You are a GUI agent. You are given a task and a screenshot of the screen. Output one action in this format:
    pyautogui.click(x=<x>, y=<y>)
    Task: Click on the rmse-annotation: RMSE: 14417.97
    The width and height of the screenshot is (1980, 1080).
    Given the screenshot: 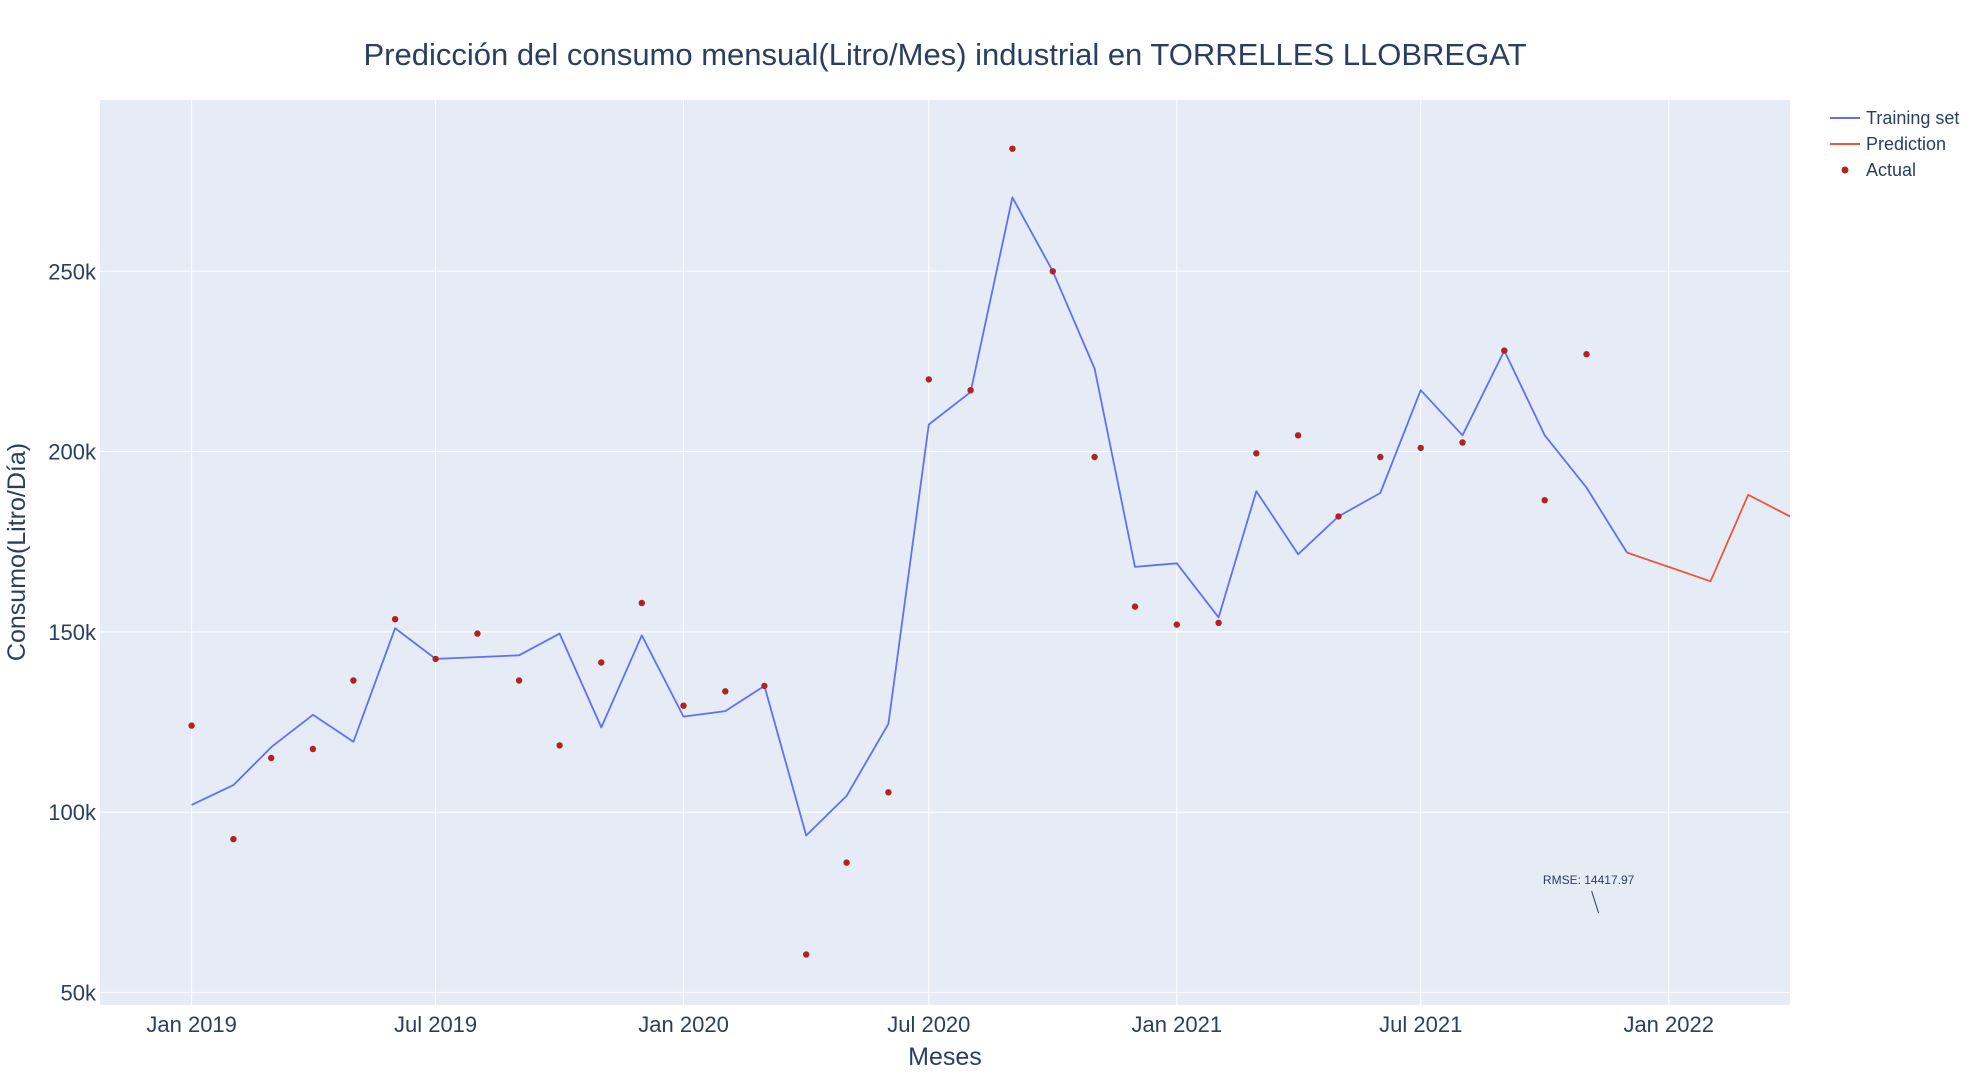 What is the action you would take?
    pyautogui.click(x=1589, y=893)
    